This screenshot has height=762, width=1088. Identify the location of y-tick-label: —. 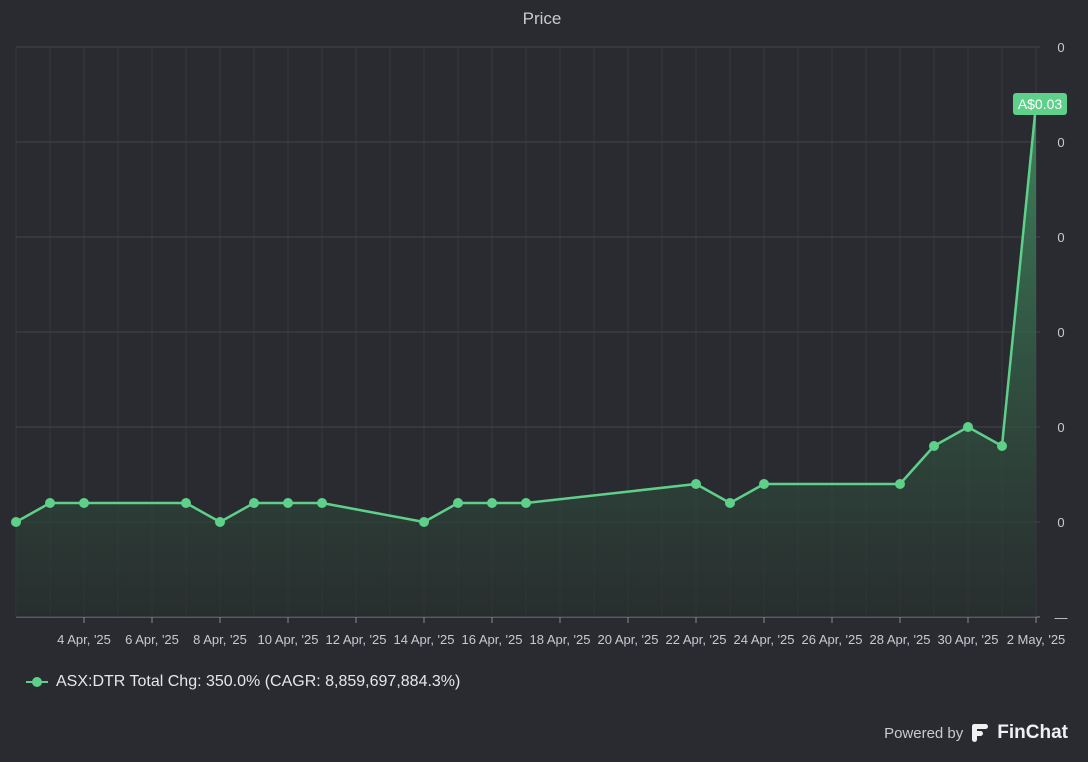
(1061, 617).